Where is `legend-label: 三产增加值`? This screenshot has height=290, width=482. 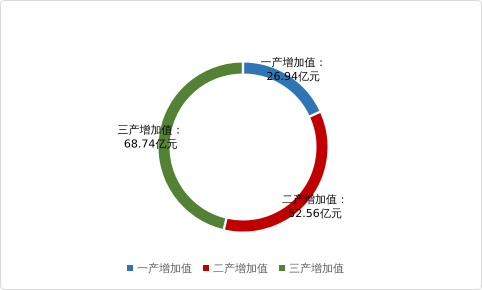
legend-label: 三产增加值 is located at coordinates (316, 268).